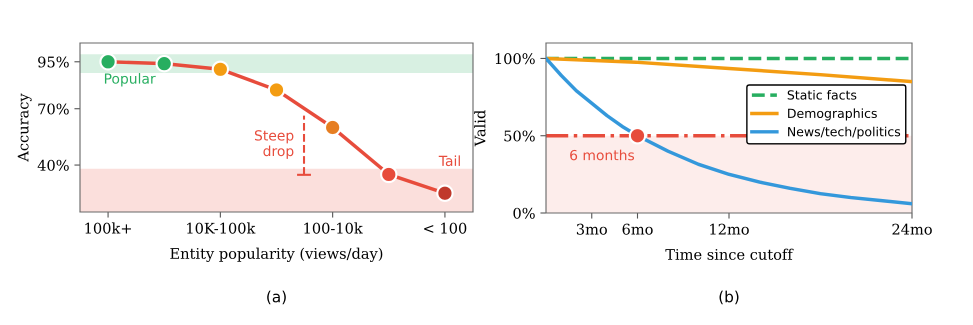 The image size is (973, 325). I want to click on legend-label: News/tech/politics, so click(844, 132).